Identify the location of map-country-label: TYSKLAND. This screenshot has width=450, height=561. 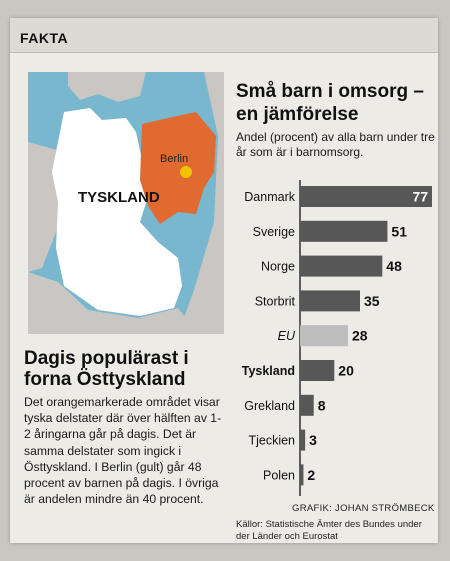
(119, 197).